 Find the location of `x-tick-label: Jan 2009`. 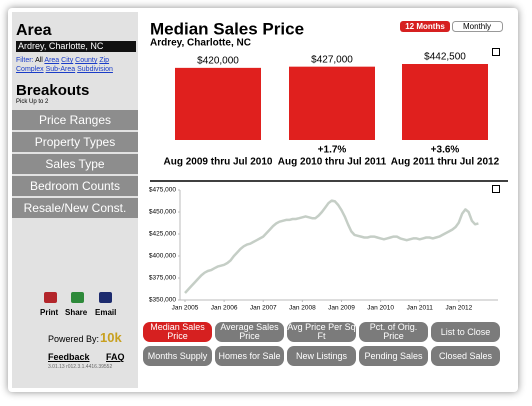

x-tick-label: Jan 2009 is located at coordinates (341, 308).